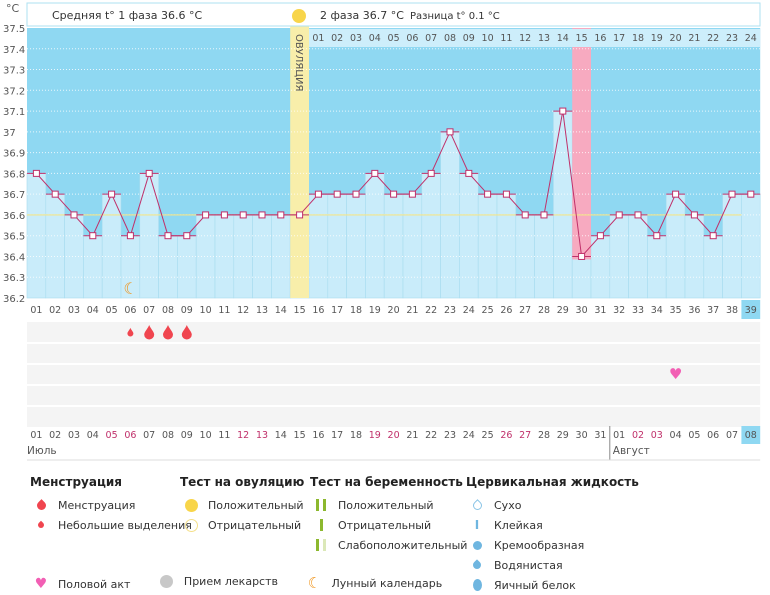 The width and height of the screenshot is (770, 595). Describe the element at coordinates (582, 435) in the screenshot. I see `date-label: 30` at that location.